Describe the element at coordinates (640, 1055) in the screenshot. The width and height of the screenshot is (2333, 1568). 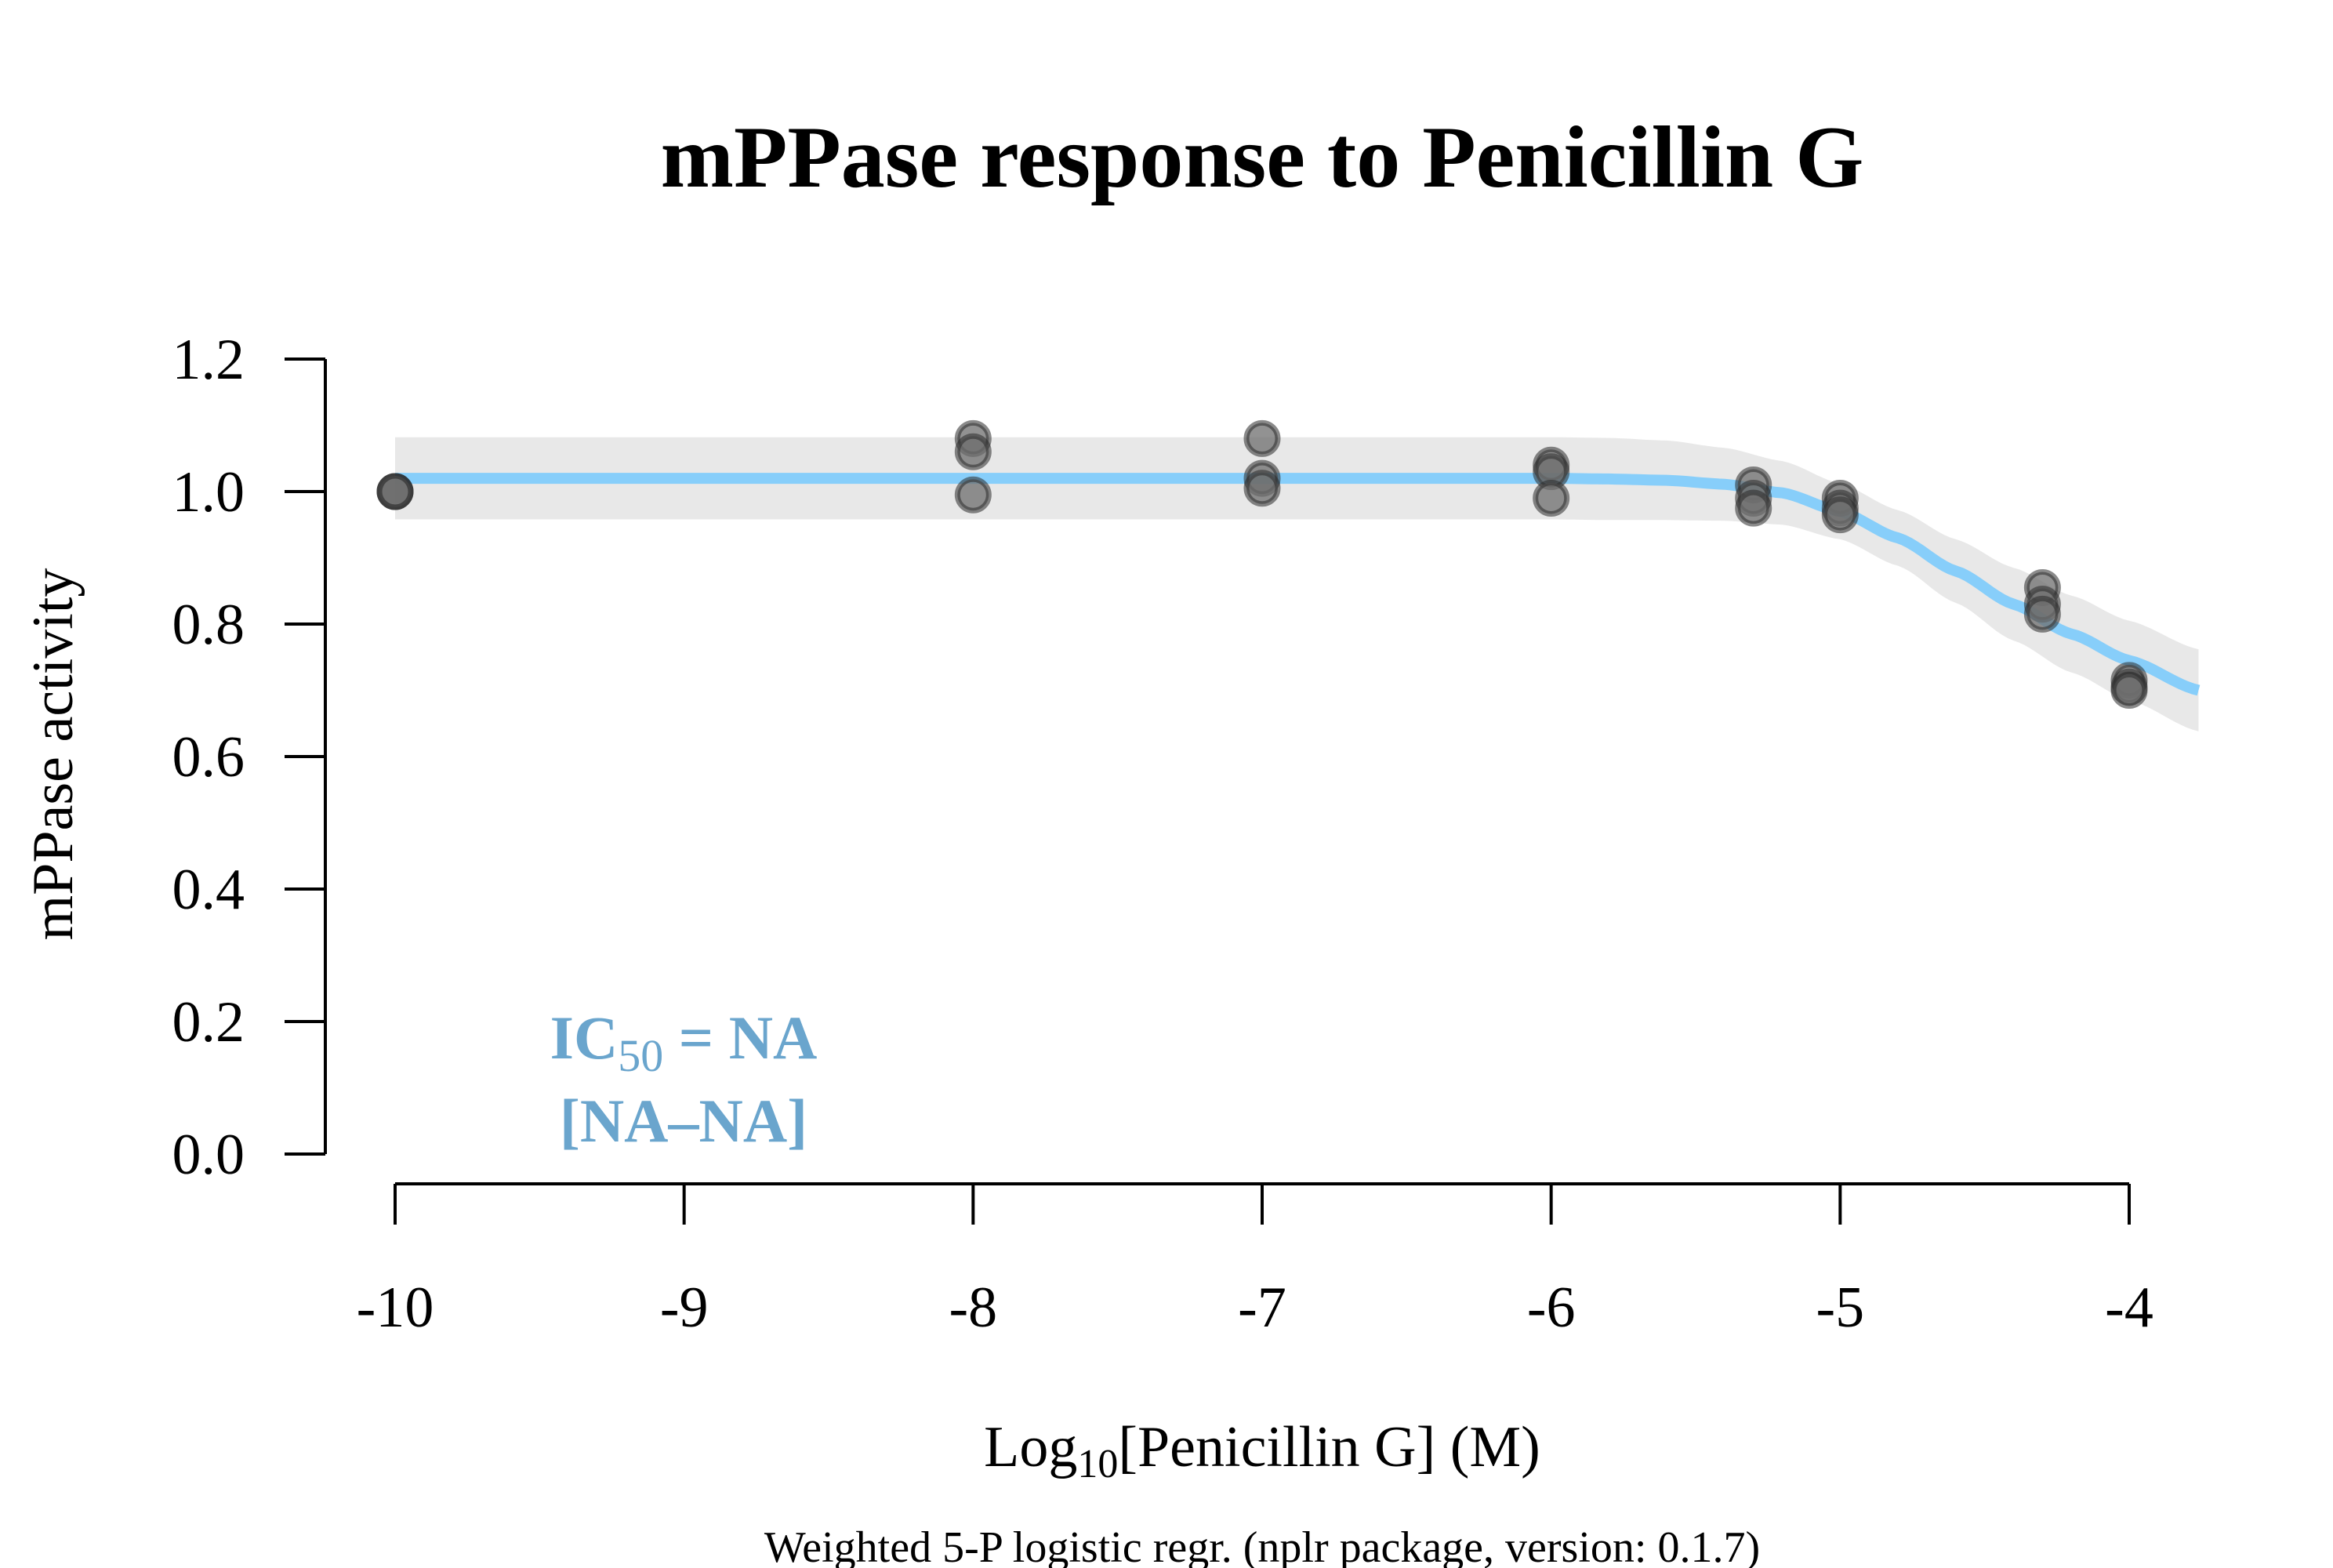
I see `ic50-subscript: 50` at that location.